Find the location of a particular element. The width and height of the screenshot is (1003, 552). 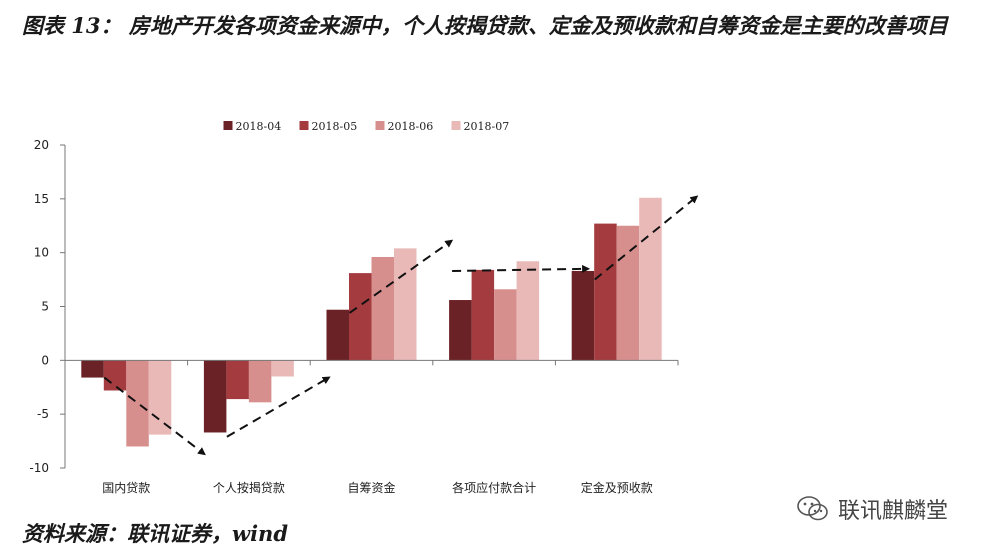

bar-2018-06-个人按揭贷款 is located at coordinates (260, 381).